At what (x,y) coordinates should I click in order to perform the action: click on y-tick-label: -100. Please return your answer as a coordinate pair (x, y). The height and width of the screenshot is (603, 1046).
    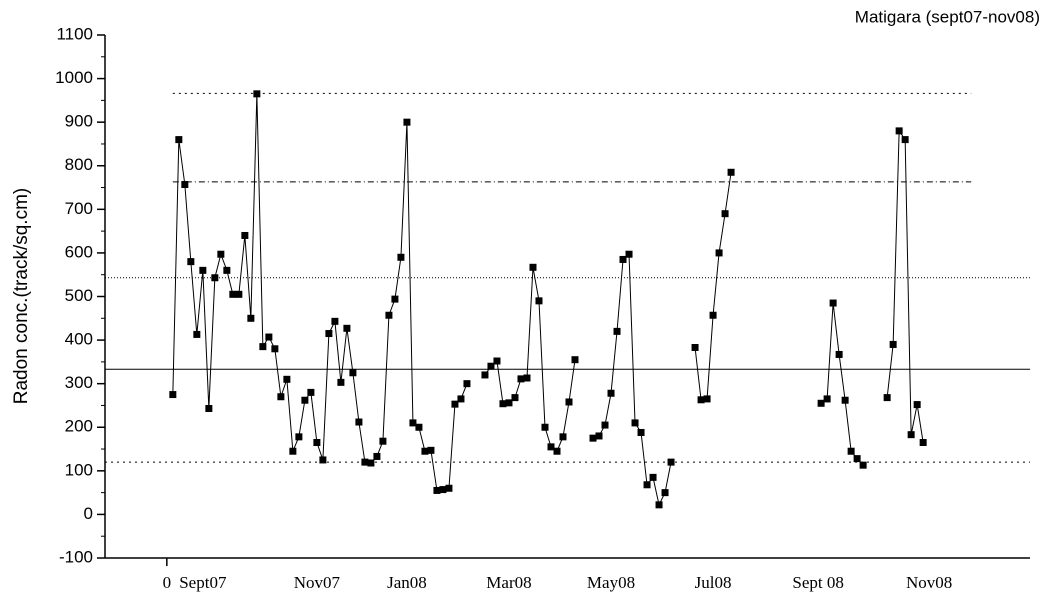
    Looking at the image, I should click on (76, 556).